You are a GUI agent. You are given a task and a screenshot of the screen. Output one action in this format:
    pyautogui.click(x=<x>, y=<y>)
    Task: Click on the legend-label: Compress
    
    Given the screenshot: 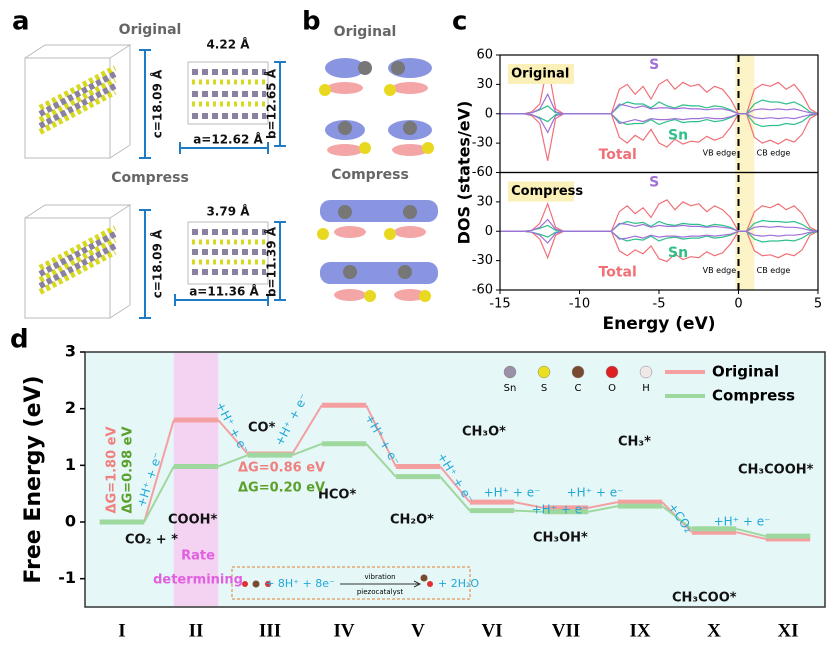 What is the action you would take?
    pyautogui.click(x=753, y=396)
    